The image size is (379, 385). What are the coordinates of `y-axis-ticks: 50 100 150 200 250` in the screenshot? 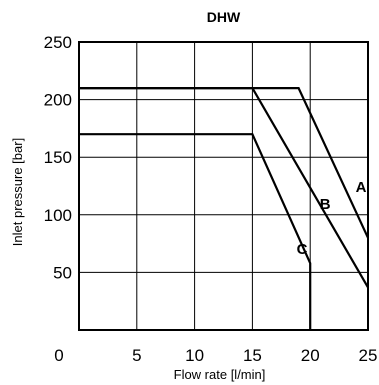 It's located at (58, 157).